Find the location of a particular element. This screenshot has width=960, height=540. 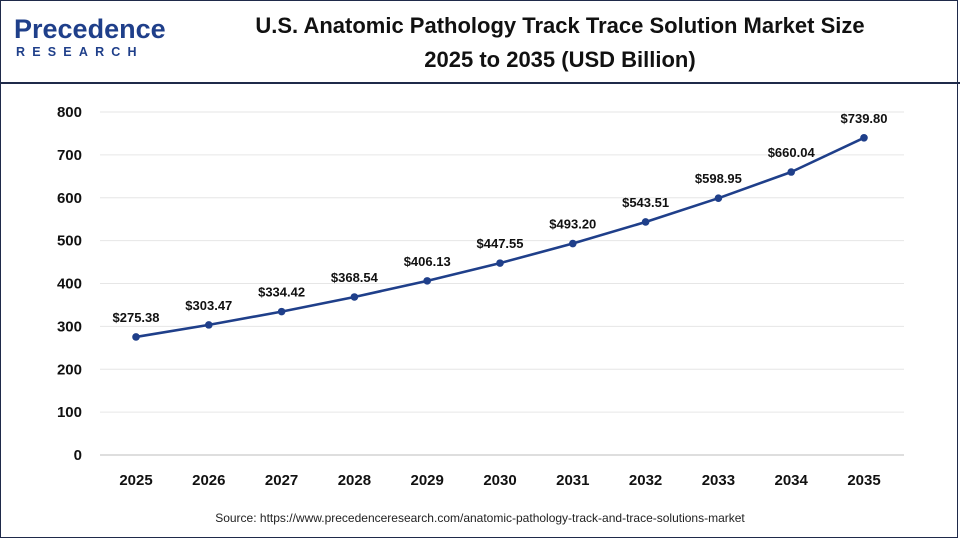

x-tick-label: 2027 is located at coordinates (281, 480).